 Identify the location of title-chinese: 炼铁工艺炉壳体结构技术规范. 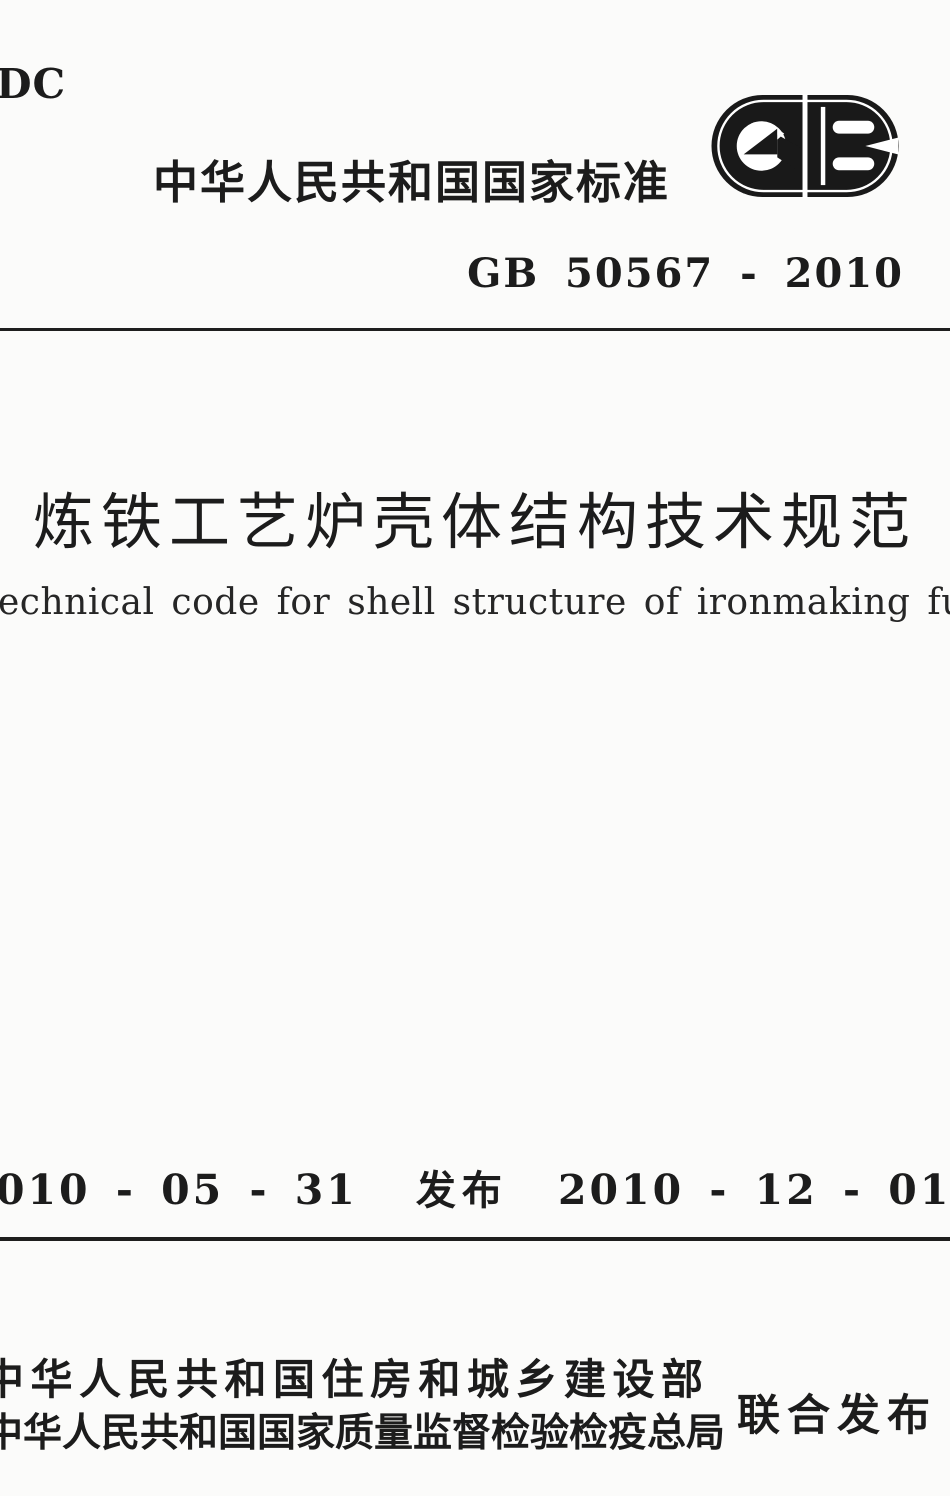
(474, 522).